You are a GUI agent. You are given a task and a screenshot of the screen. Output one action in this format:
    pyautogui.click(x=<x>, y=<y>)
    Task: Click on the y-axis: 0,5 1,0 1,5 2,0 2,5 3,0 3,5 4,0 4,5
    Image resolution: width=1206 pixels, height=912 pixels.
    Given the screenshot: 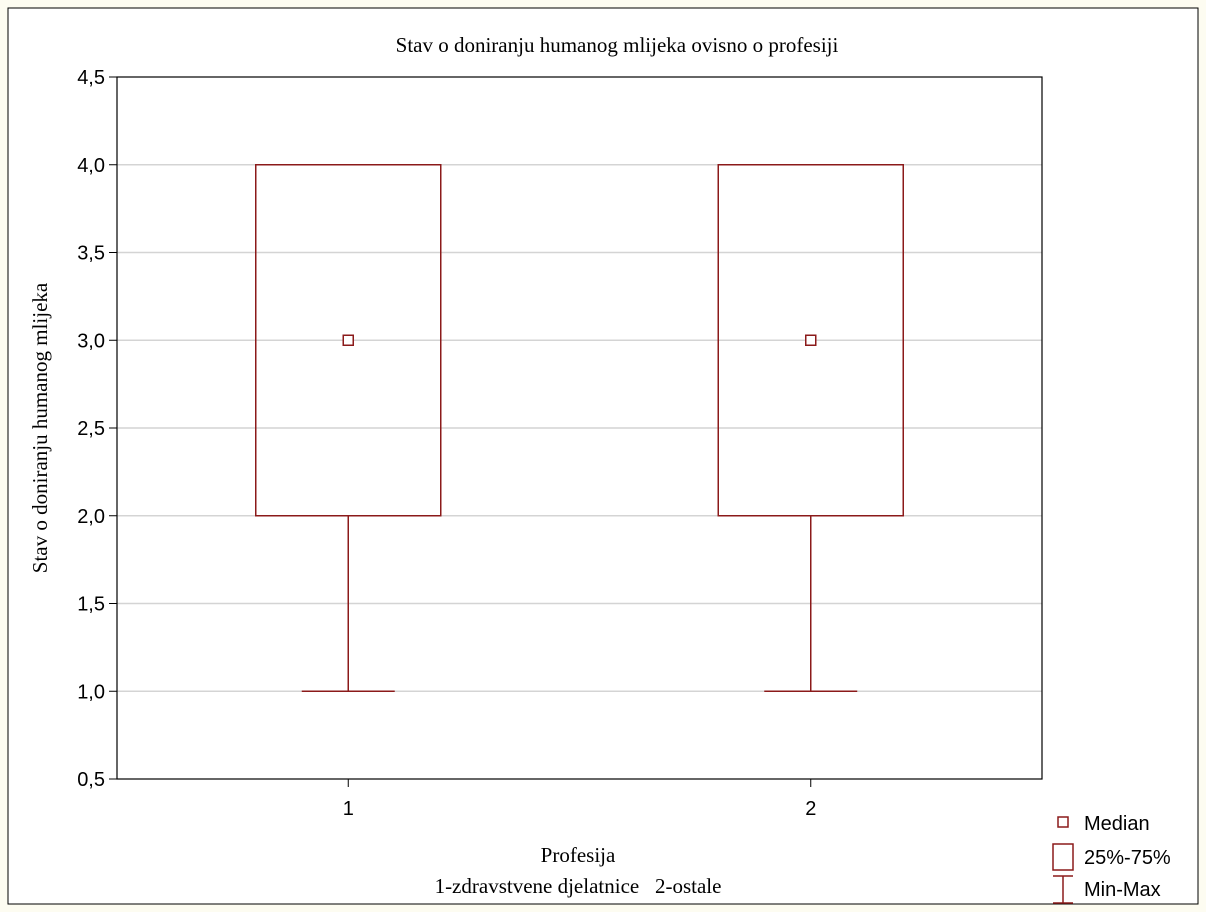 What is the action you would take?
    pyautogui.click(x=97, y=429)
    